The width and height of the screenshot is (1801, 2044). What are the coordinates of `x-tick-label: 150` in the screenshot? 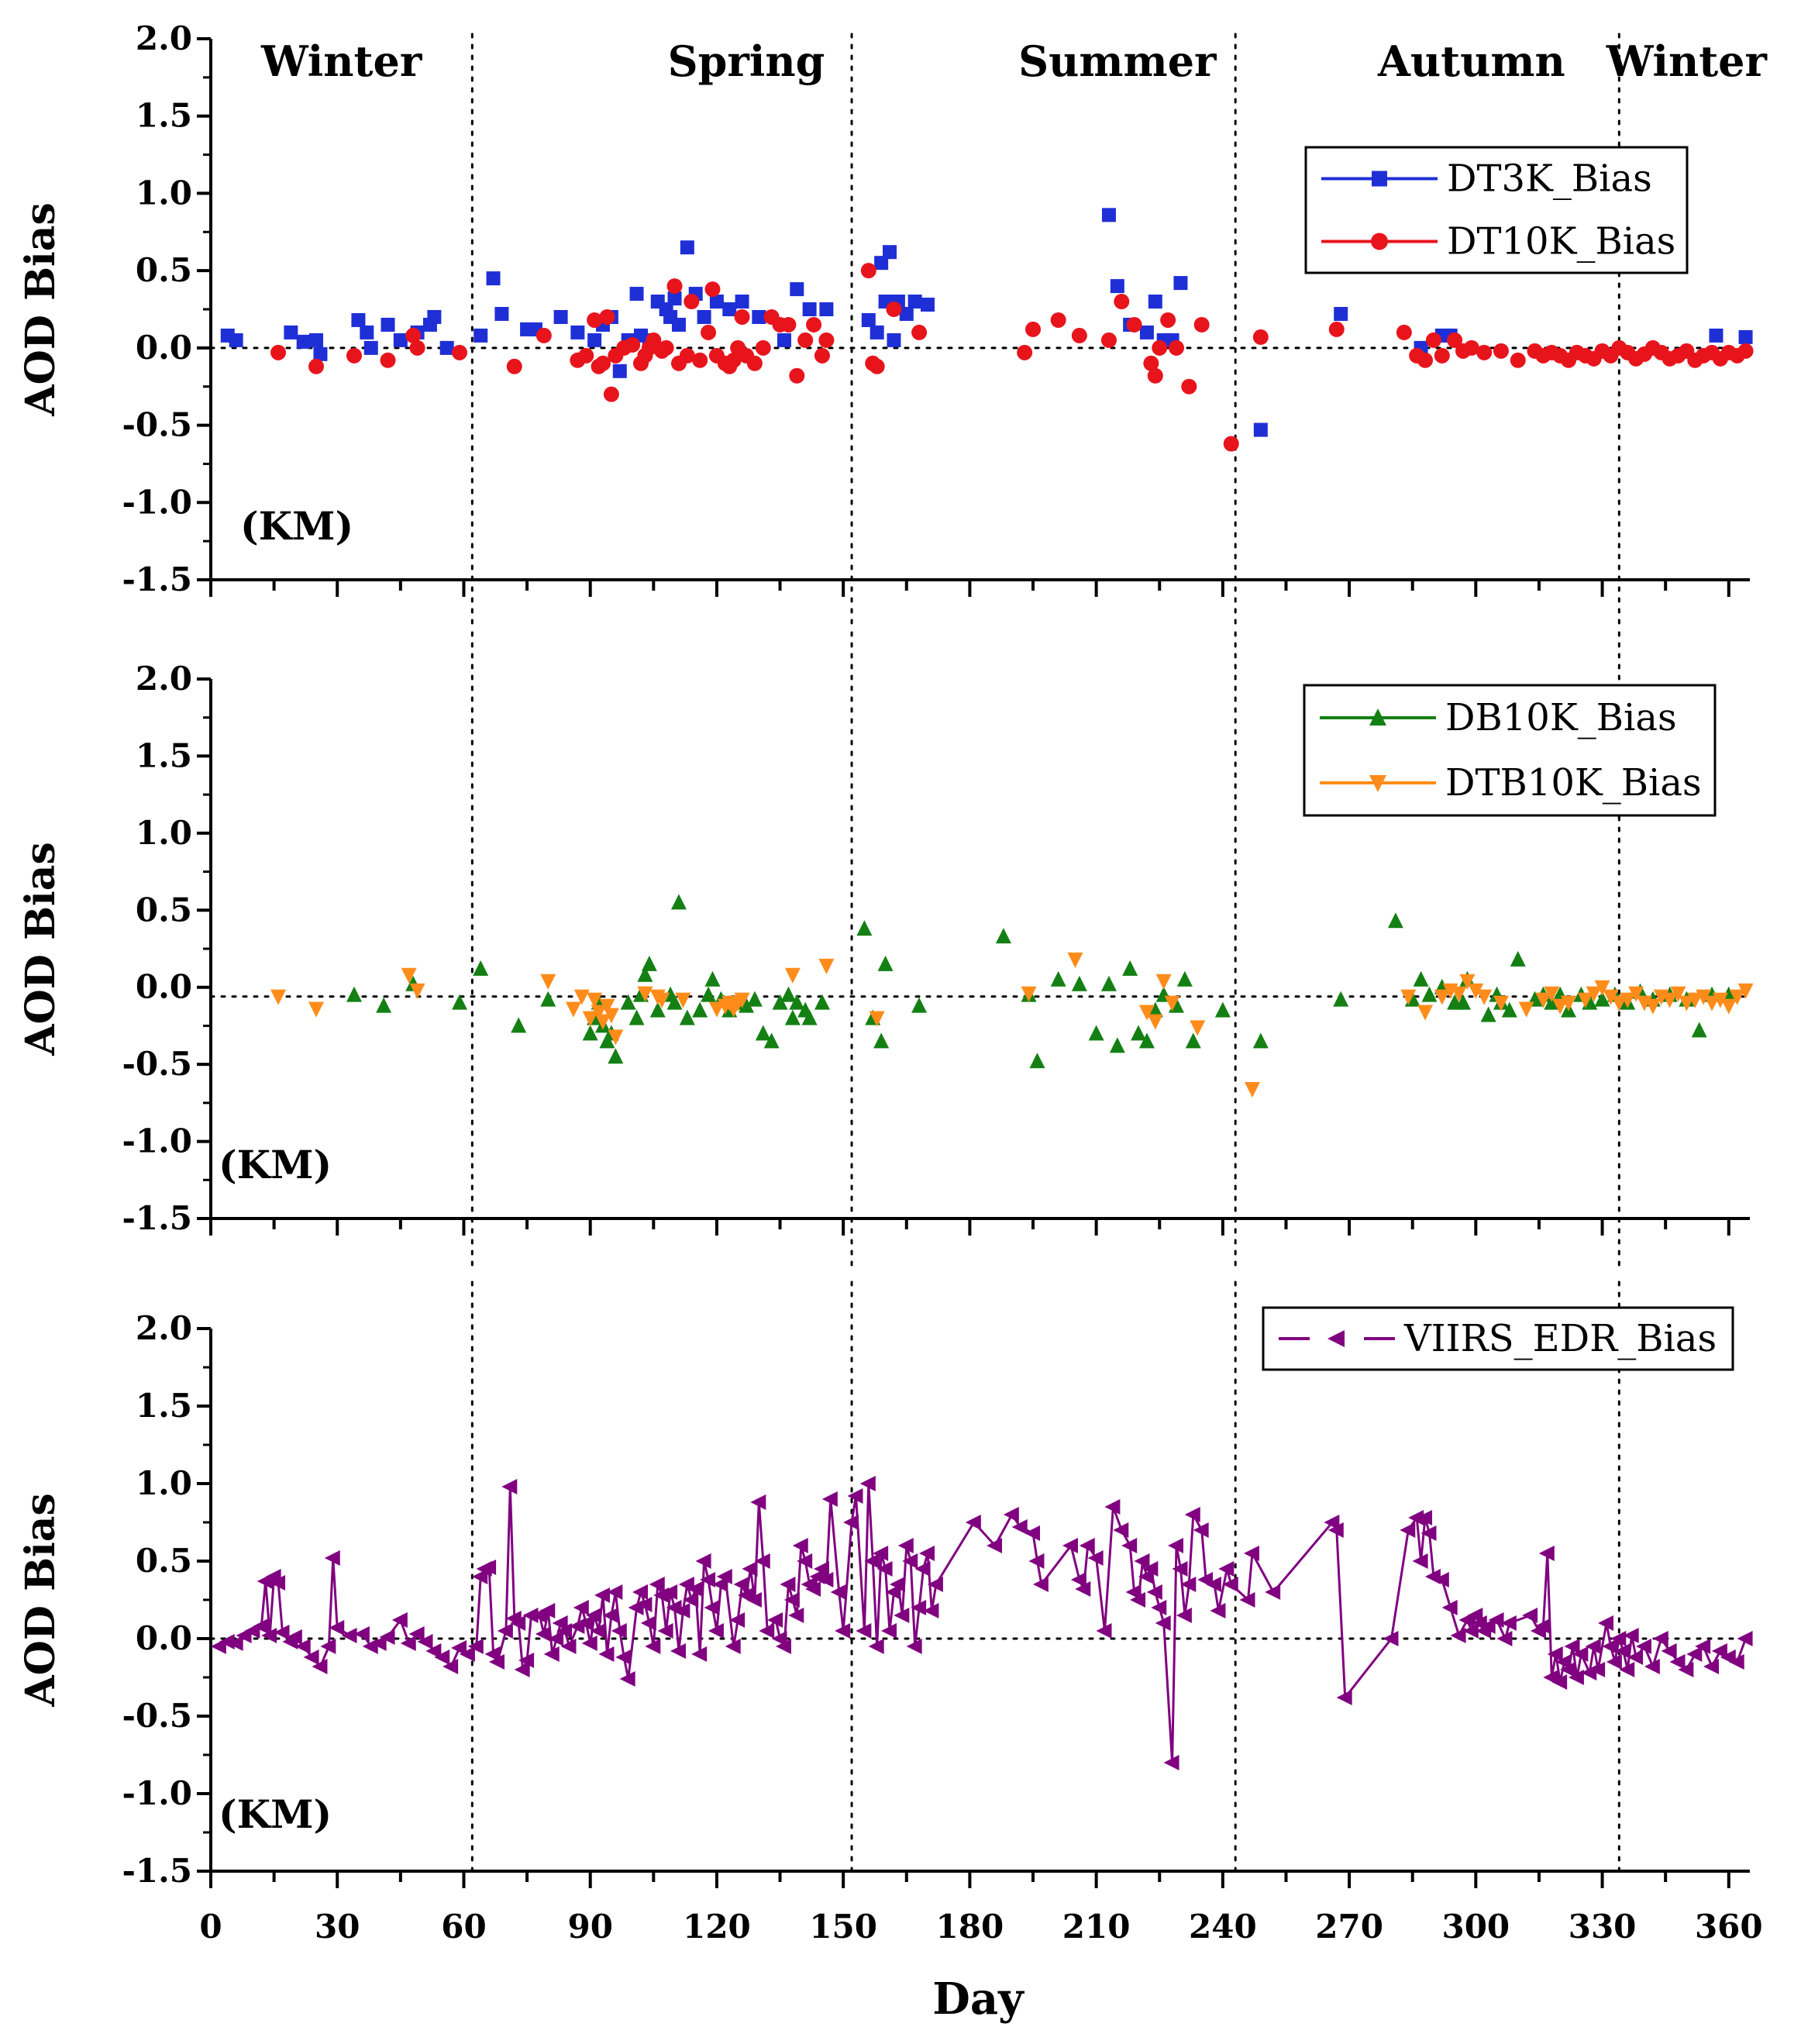 It's located at (843, 1927).